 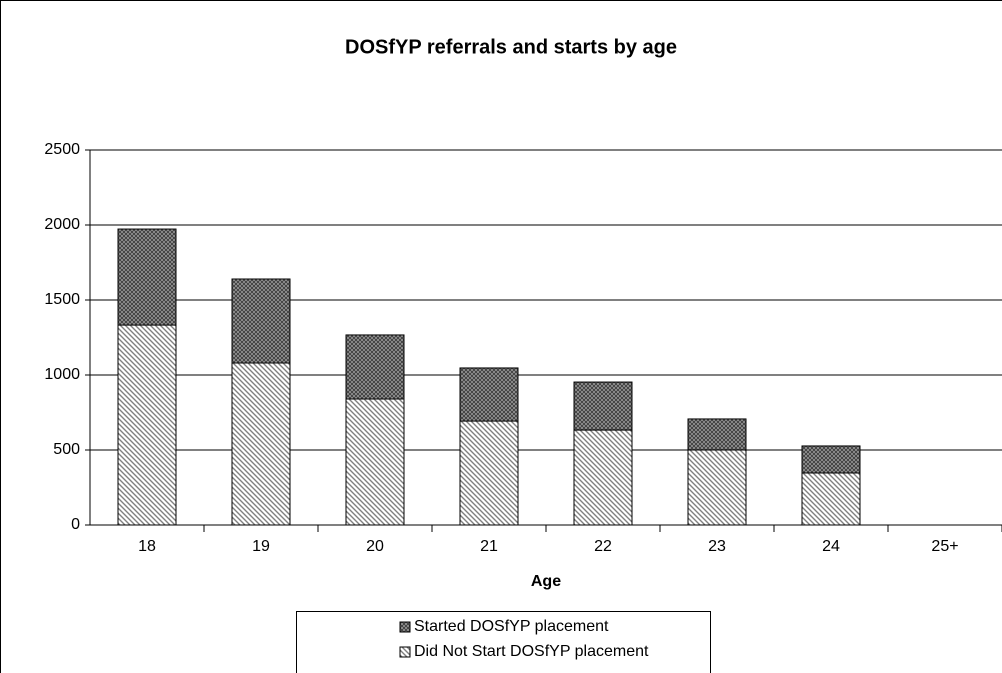 I want to click on y-tick-label: 1000, so click(x=62, y=374).